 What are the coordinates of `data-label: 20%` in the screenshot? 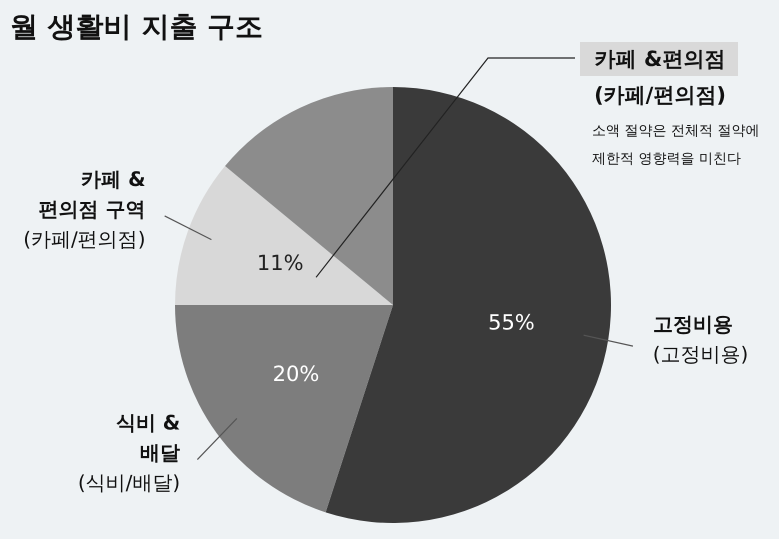 It's located at (296, 374).